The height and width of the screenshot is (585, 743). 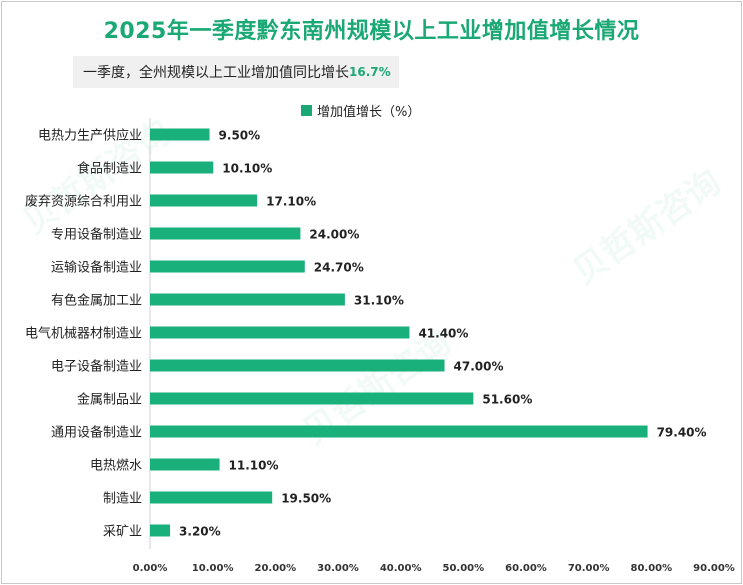 What do you see at coordinates (526, 568) in the screenshot?
I see `x-tick-label: 60.00%` at bounding box center [526, 568].